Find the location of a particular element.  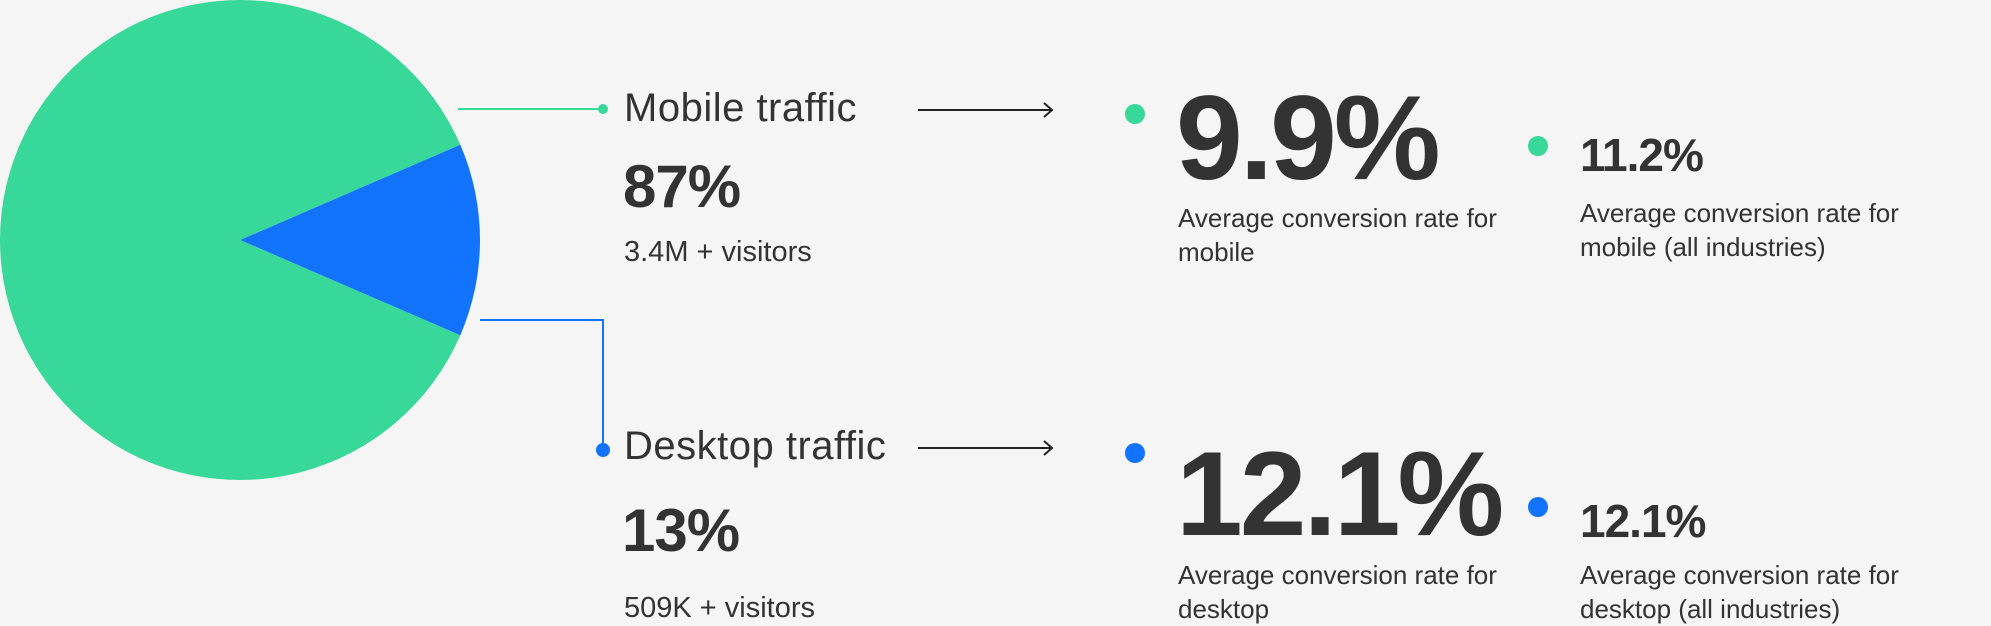

desktop-connector-dot is located at coordinates (603, 450).